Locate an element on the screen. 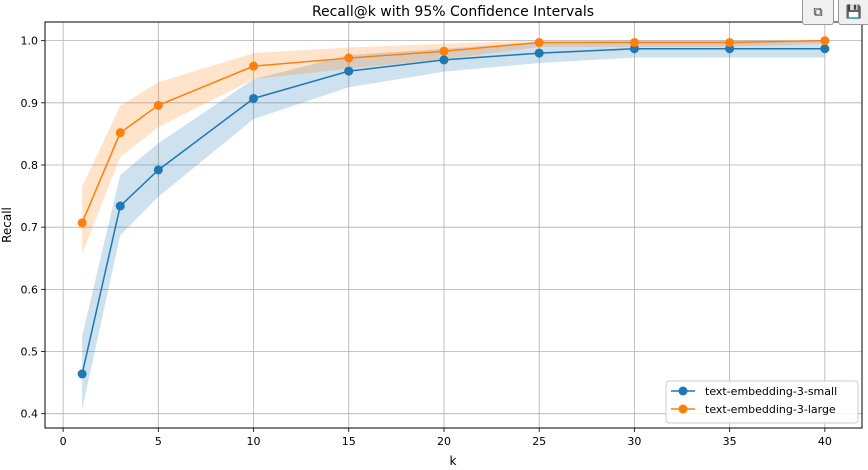 Image resolution: width=868 pixels, height=470 pixels. x-tick-label: 5 is located at coordinates (158, 441).